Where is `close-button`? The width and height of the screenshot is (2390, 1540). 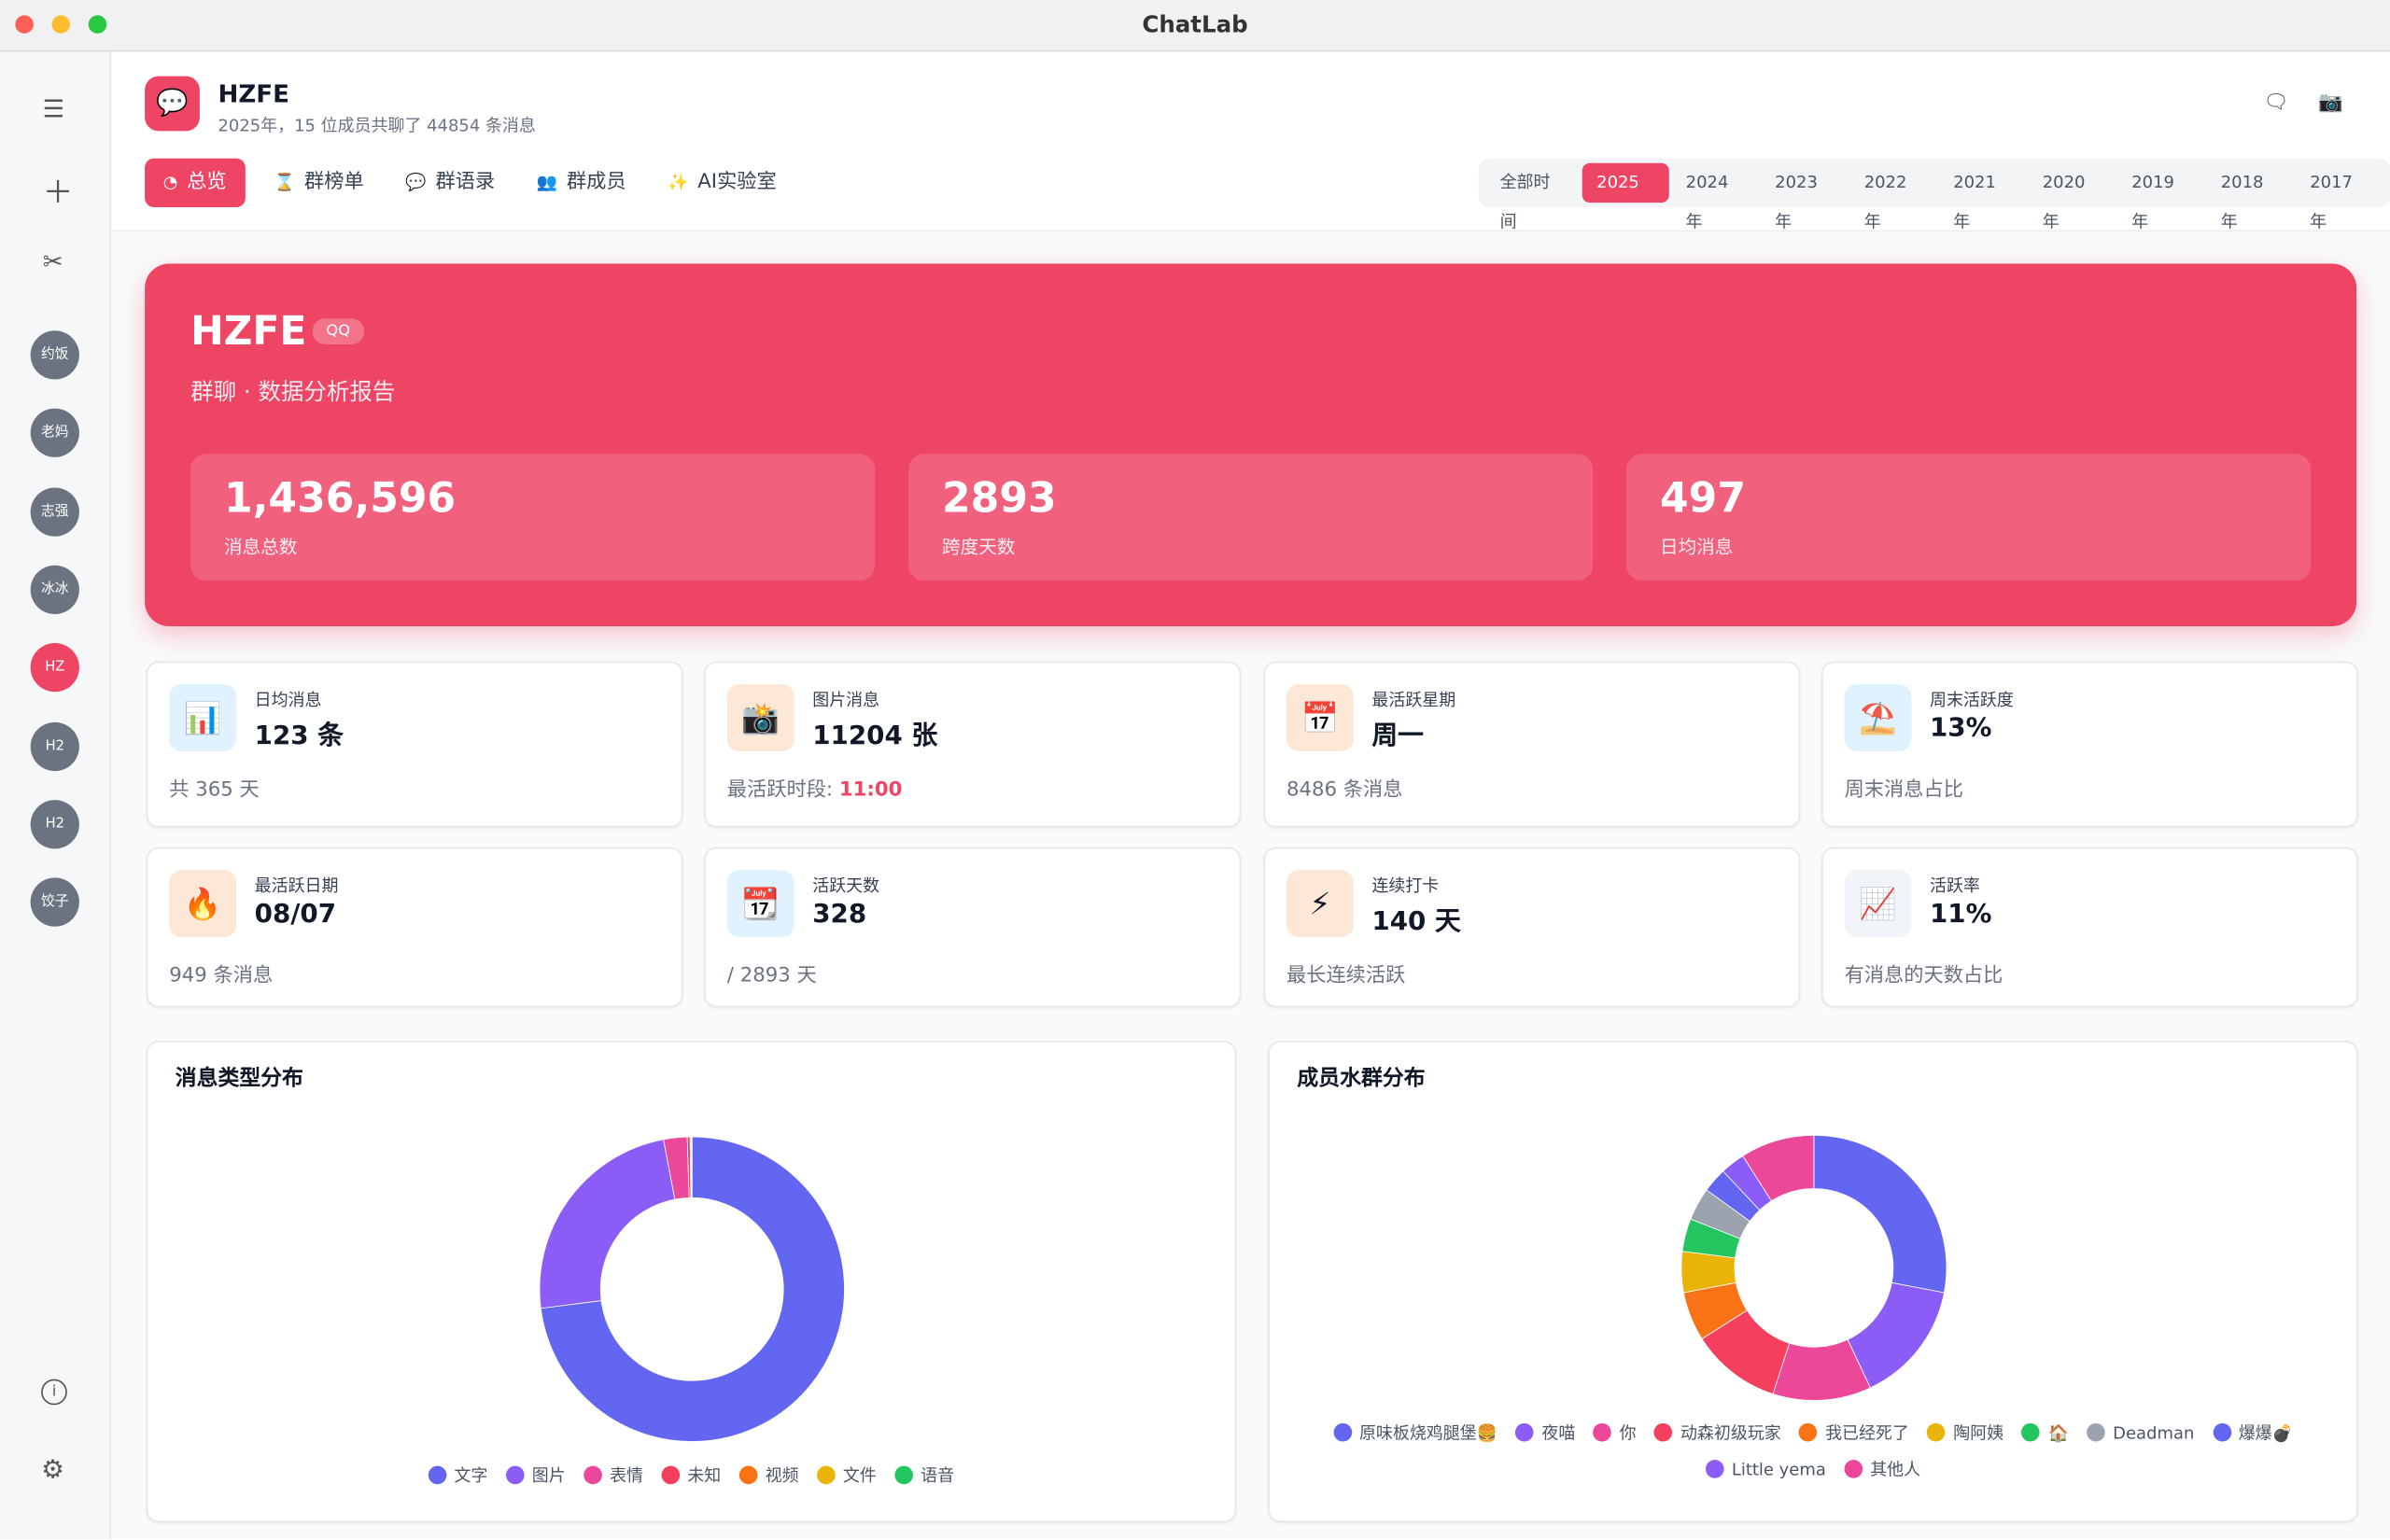 close-button is located at coordinates (24, 24).